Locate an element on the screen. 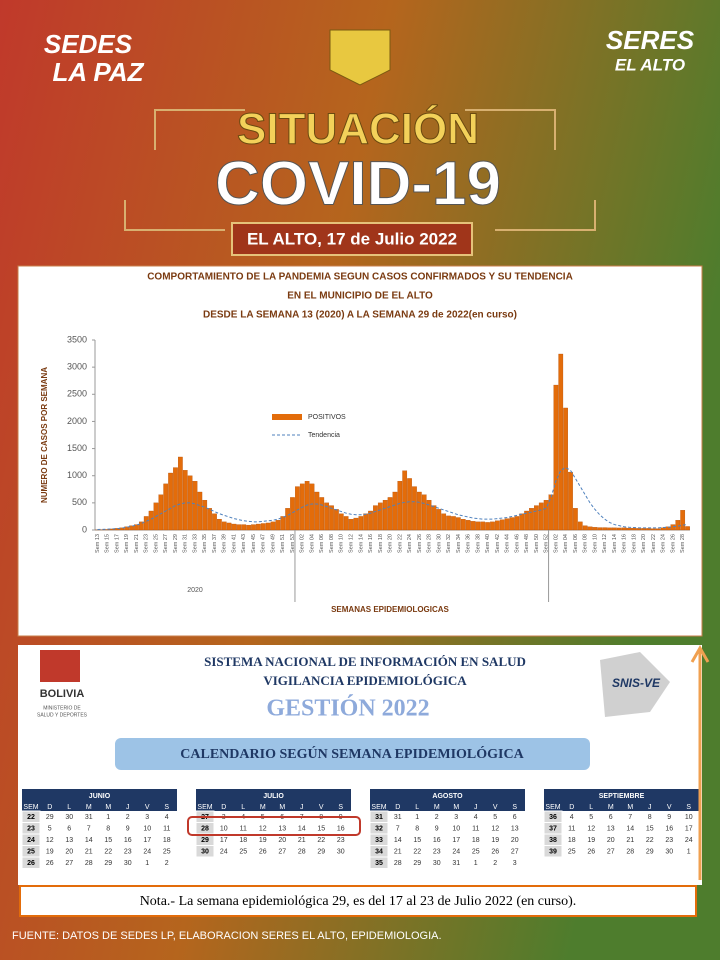  right-logo: SERES is located at coordinates (650, 40).